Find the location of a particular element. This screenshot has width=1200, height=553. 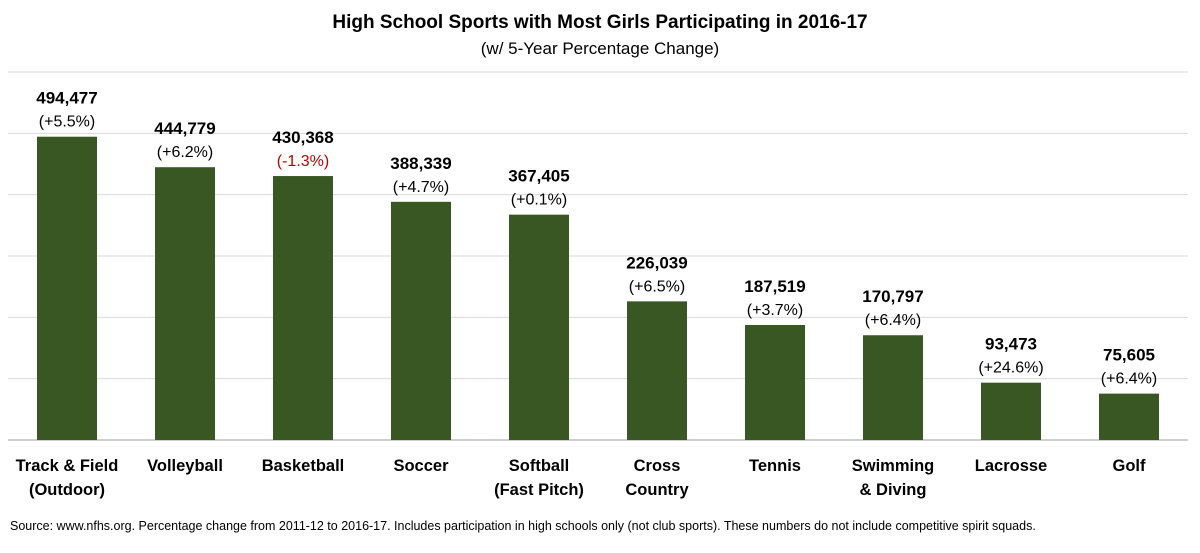

category-label: Tennis is located at coordinates (775, 466).